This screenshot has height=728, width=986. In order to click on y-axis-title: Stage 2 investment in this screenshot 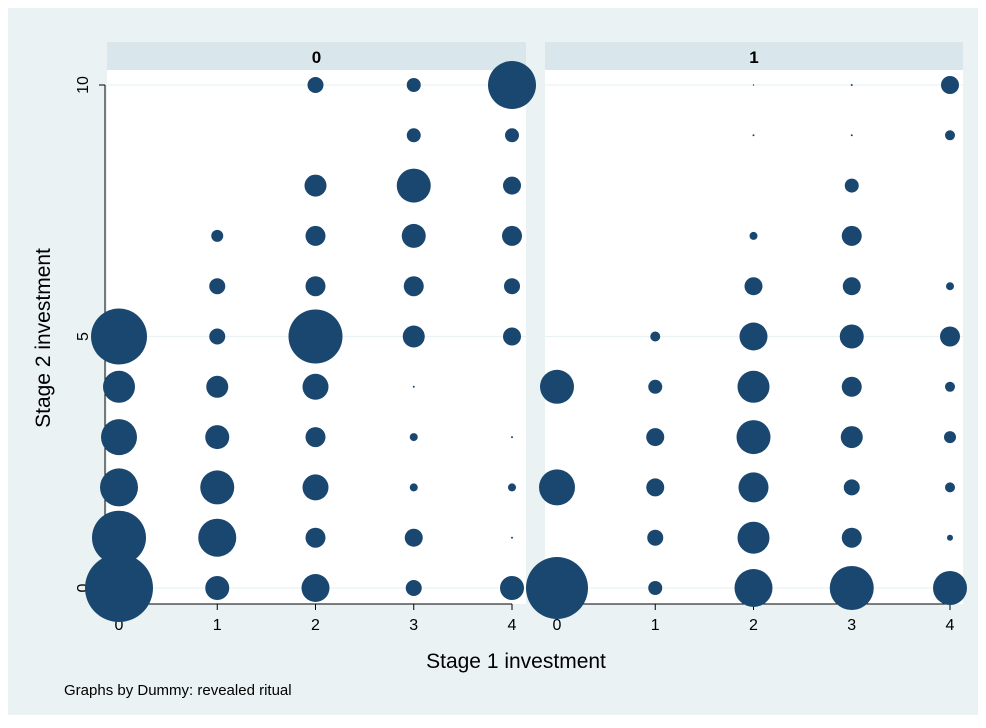, I will do `click(43, 338)`.